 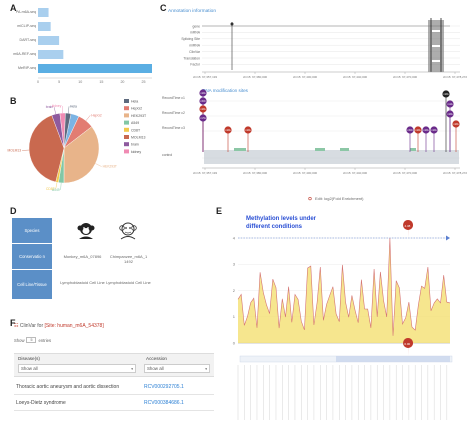 What do you see at coordinates (135, 123) in the screenshot?
I see `b-legend-label: A549` at bounding box center [135, 123].